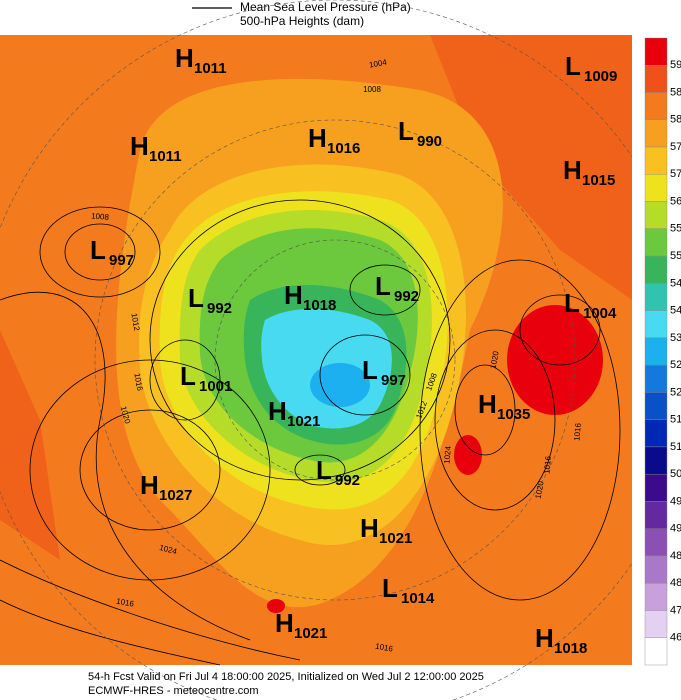 The height and width of the screenshot is (700, 681). I want to click on colorbar-label: 558, so click(675, 229).